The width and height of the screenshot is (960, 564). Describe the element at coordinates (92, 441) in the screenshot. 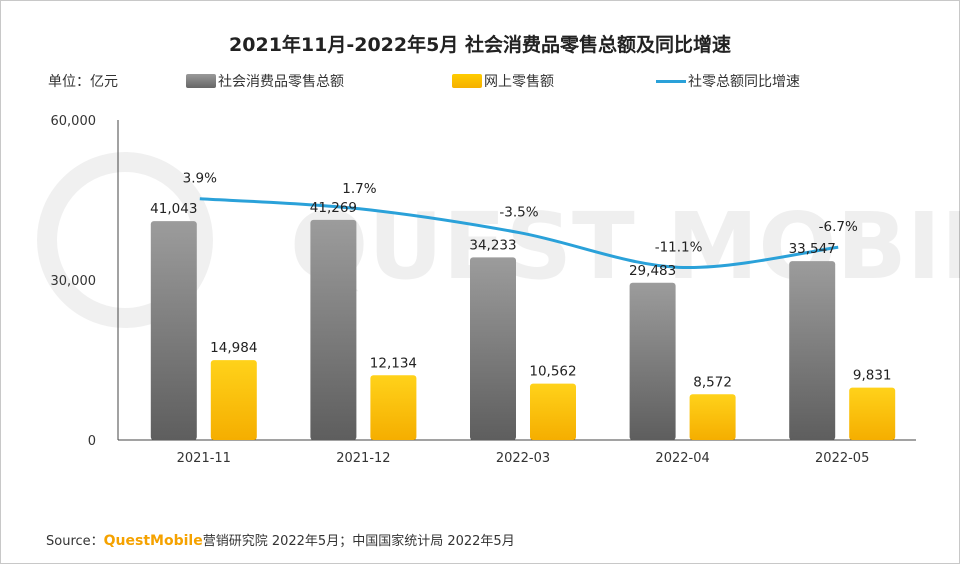

I see `y-tick-label: 0` at that location.